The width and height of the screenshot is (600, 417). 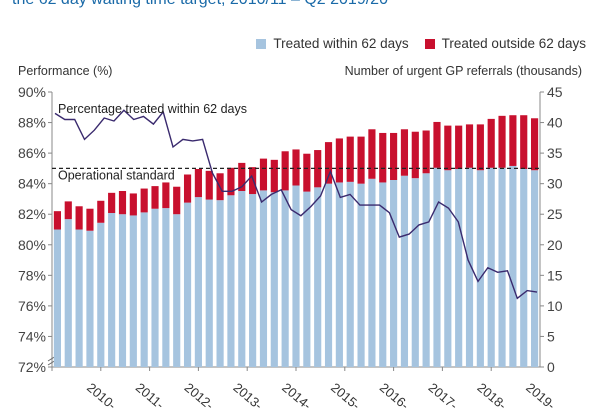 I want to click on x-tick-label: 2011-, so click(x=150, y=396).